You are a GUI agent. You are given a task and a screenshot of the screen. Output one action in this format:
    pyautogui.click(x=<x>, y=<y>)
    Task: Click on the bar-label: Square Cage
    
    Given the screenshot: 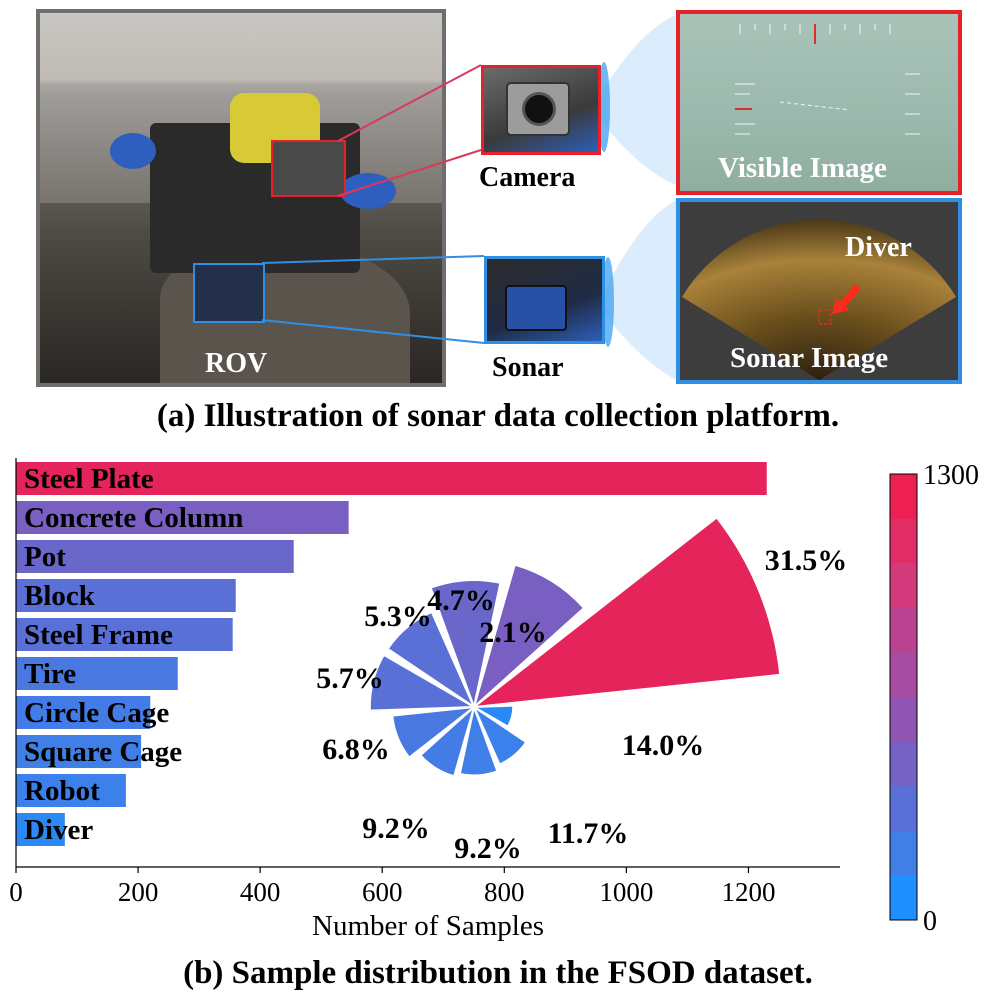 What is the action you would take?
    pyautogui.click(x=103, y=752)
    